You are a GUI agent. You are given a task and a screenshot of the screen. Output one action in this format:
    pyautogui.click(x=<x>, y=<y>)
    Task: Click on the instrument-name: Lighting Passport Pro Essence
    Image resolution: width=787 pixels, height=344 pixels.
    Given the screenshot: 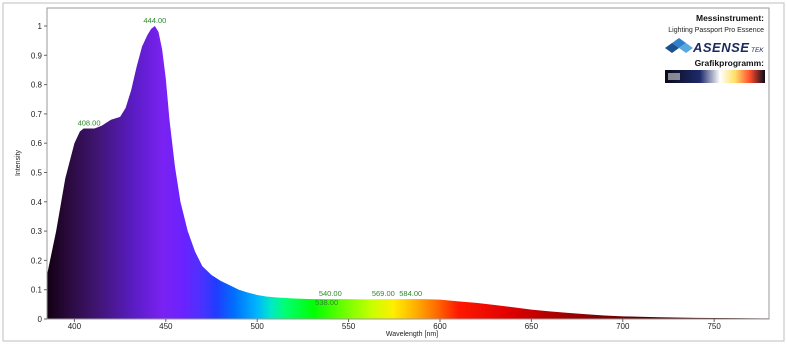 What is the action you would take?
    pyautogui.click(x=716, y=30)
    